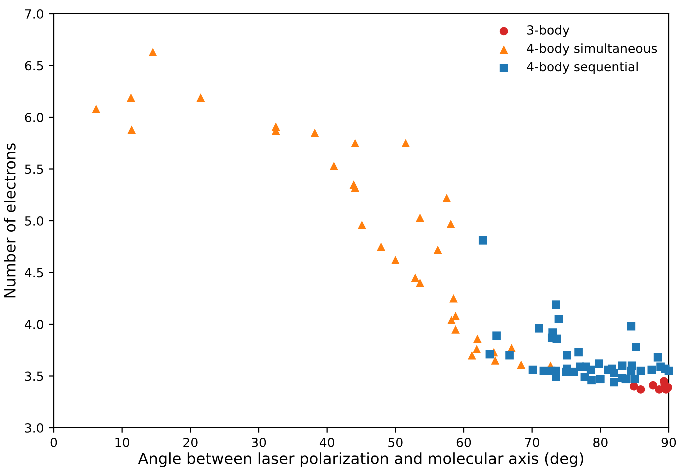  I want to click on y-tick-label: 5.0, so click(34, 221).